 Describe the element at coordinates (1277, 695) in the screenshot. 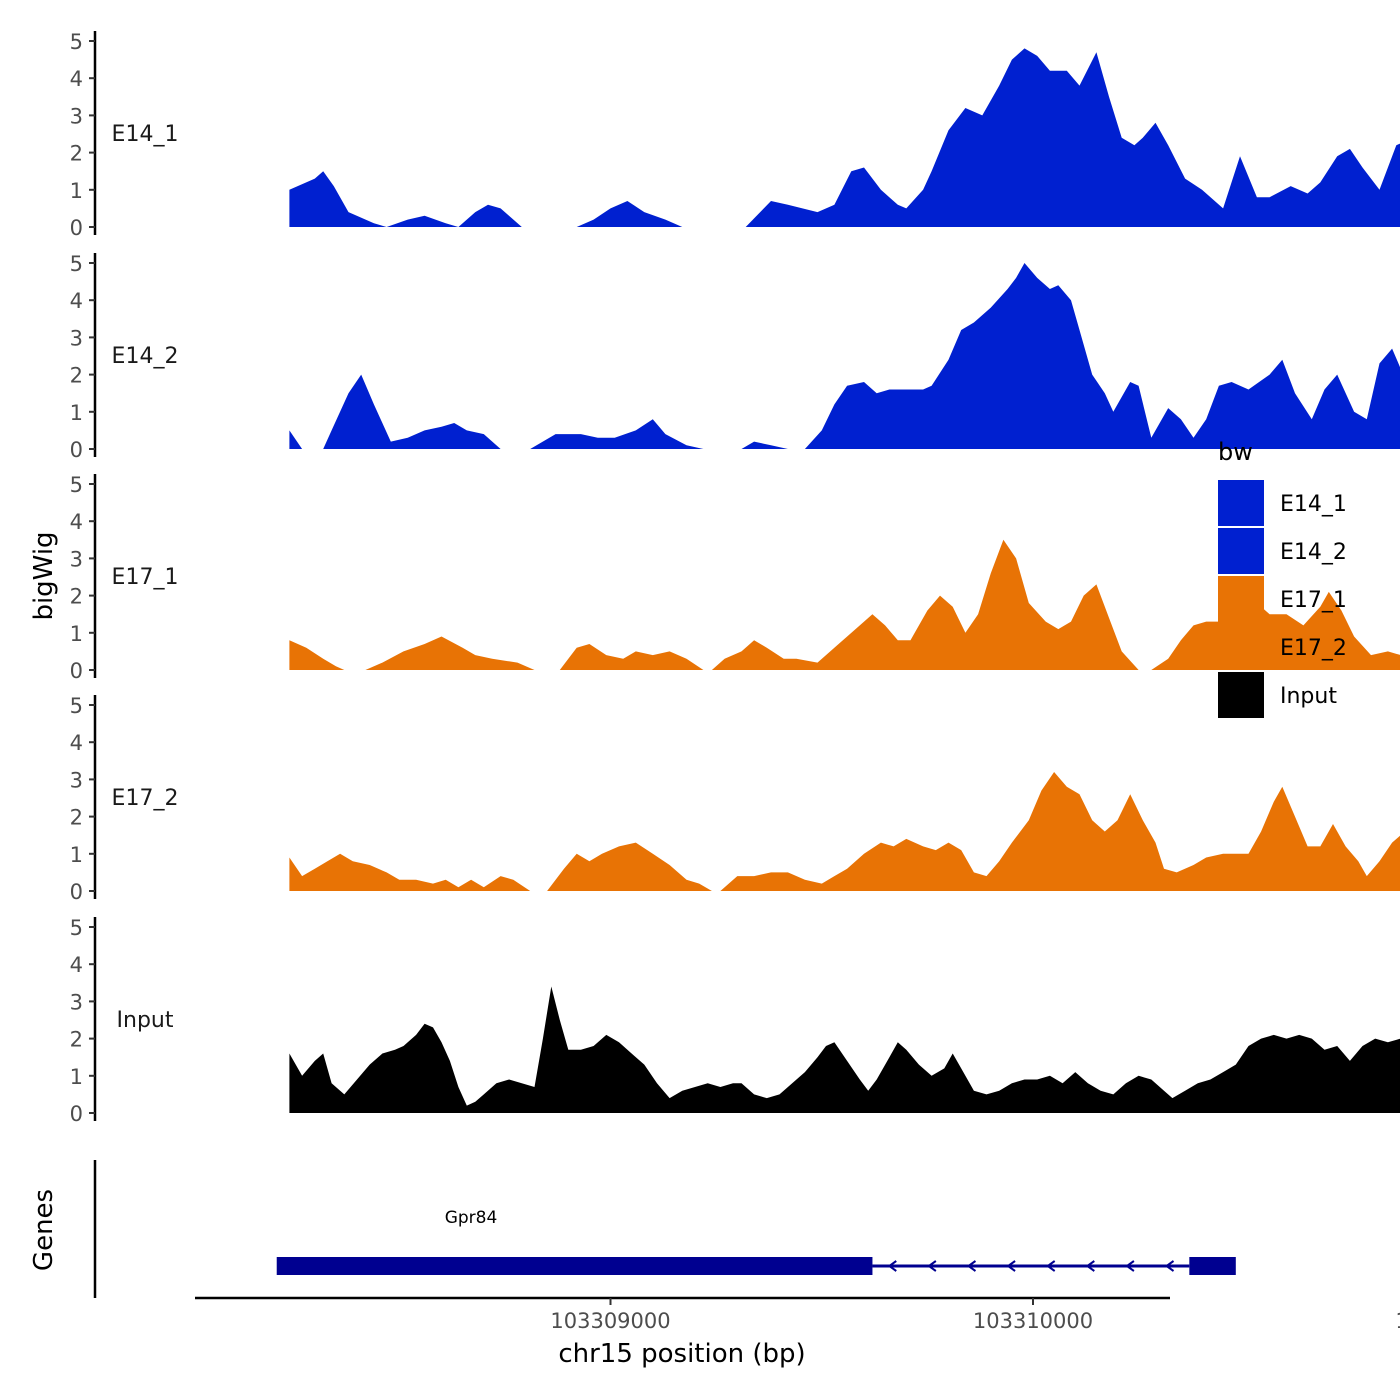

I see `legend-item-Input: Input` at that location.